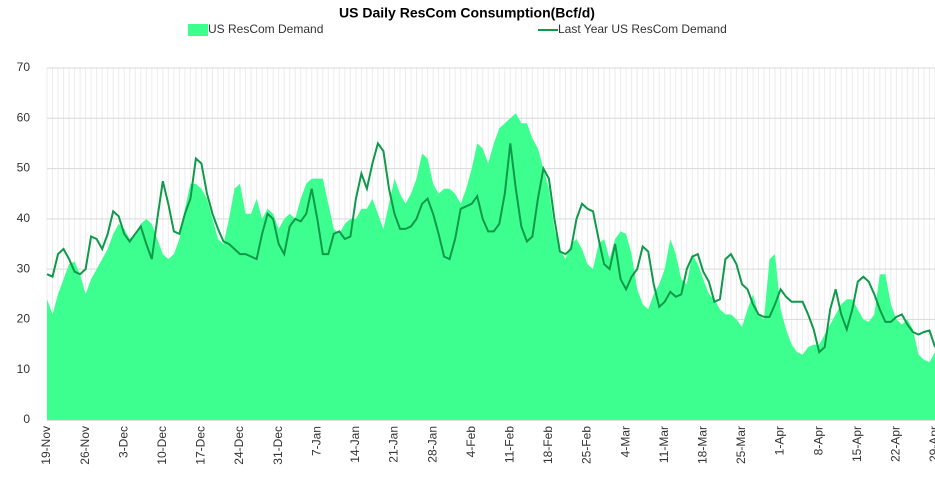 This screenshot has width=935, height=478. Describe the element at coordinates (548, 445) in the screenshot. I see `x-tick-label: 18-Feb` at that location.